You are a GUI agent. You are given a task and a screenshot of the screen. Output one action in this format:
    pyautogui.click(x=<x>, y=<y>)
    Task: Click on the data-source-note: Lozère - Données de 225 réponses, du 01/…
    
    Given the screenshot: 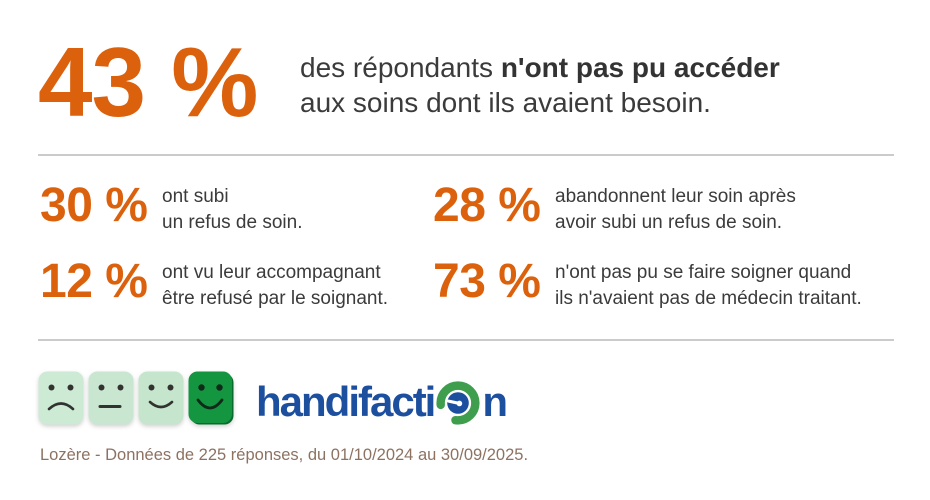 What is the action you would take?
    pyautogui.click(x=284, y=455)
    